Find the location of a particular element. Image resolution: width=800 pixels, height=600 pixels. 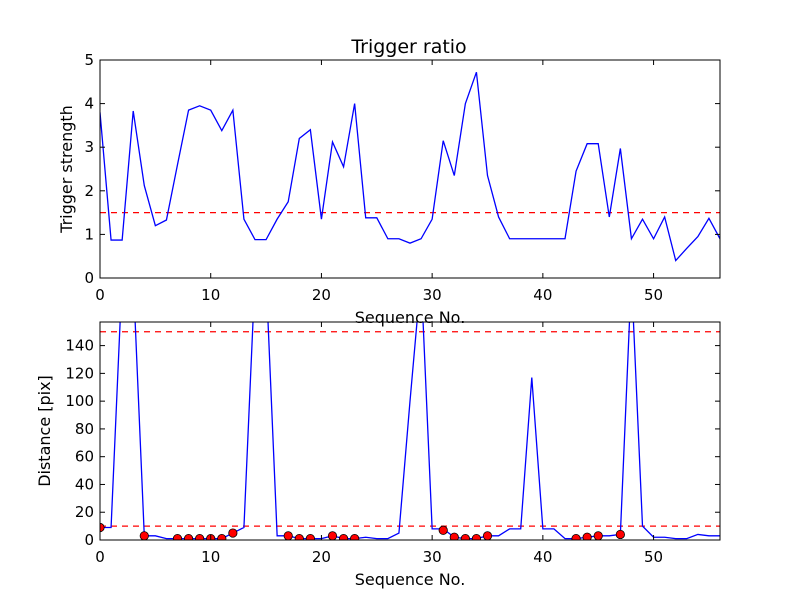

top-x-tick-label: 50 is located at coordinates (653, 295).